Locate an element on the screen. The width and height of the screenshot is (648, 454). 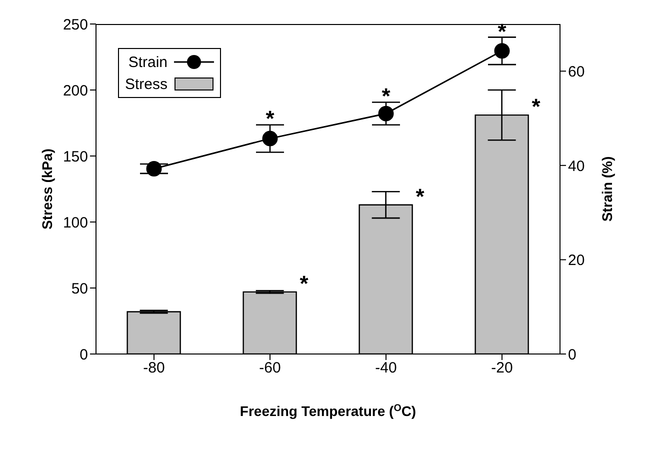
legend-label: Stress is located at coordinates (146, 84).